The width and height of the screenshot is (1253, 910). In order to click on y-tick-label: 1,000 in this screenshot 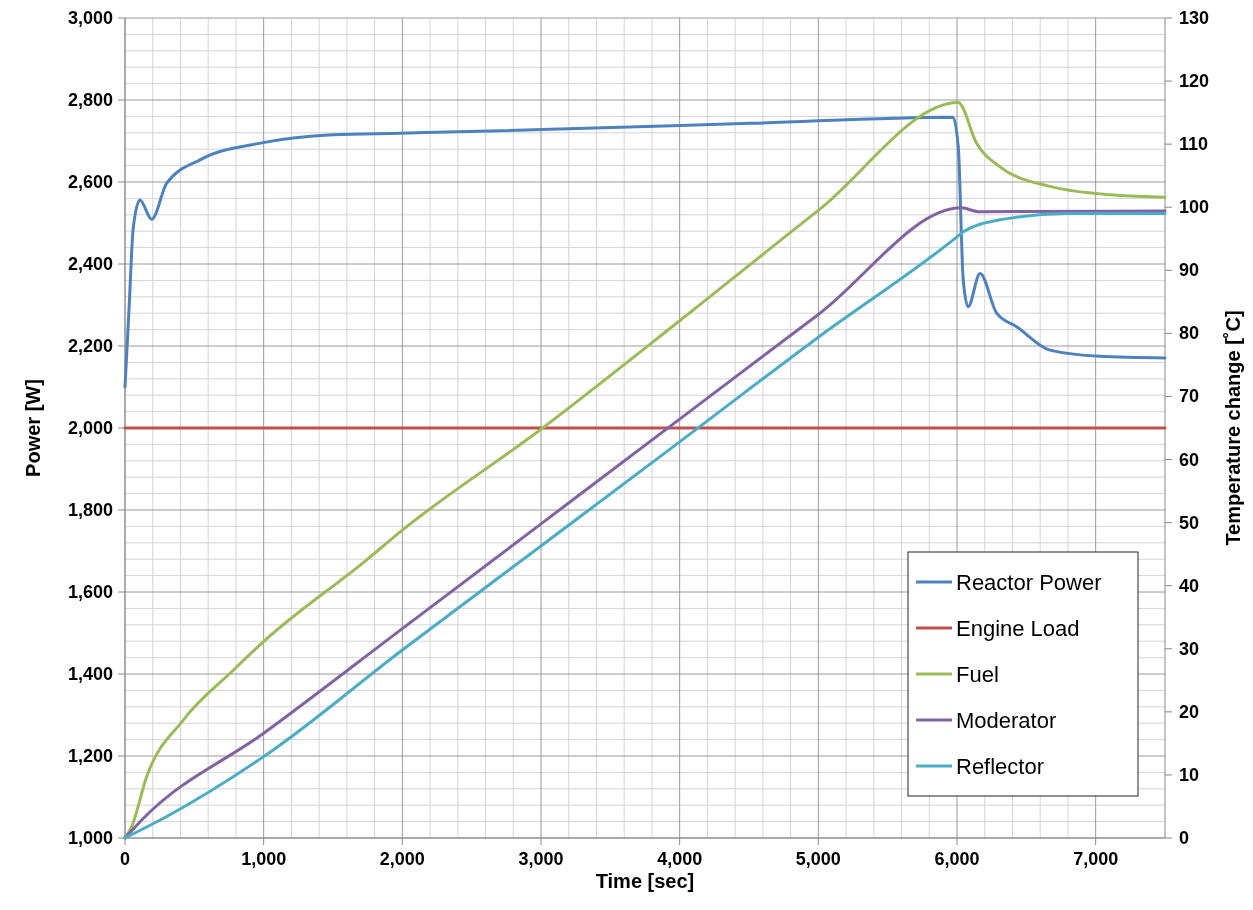, I will do `click(90, 838)`.